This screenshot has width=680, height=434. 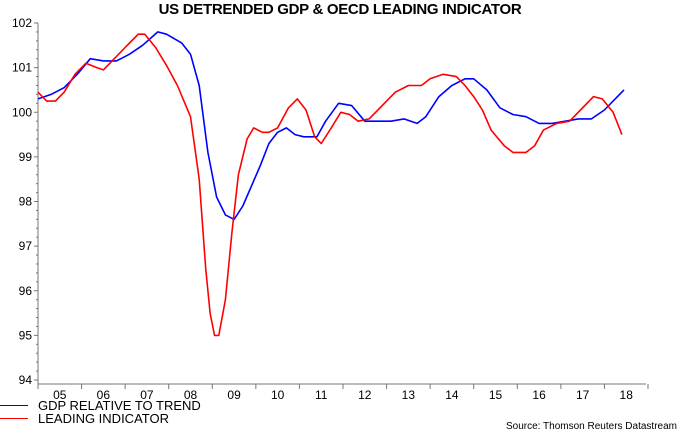 I want to click on x-tick-label: 05, so click(x=60, y=395).